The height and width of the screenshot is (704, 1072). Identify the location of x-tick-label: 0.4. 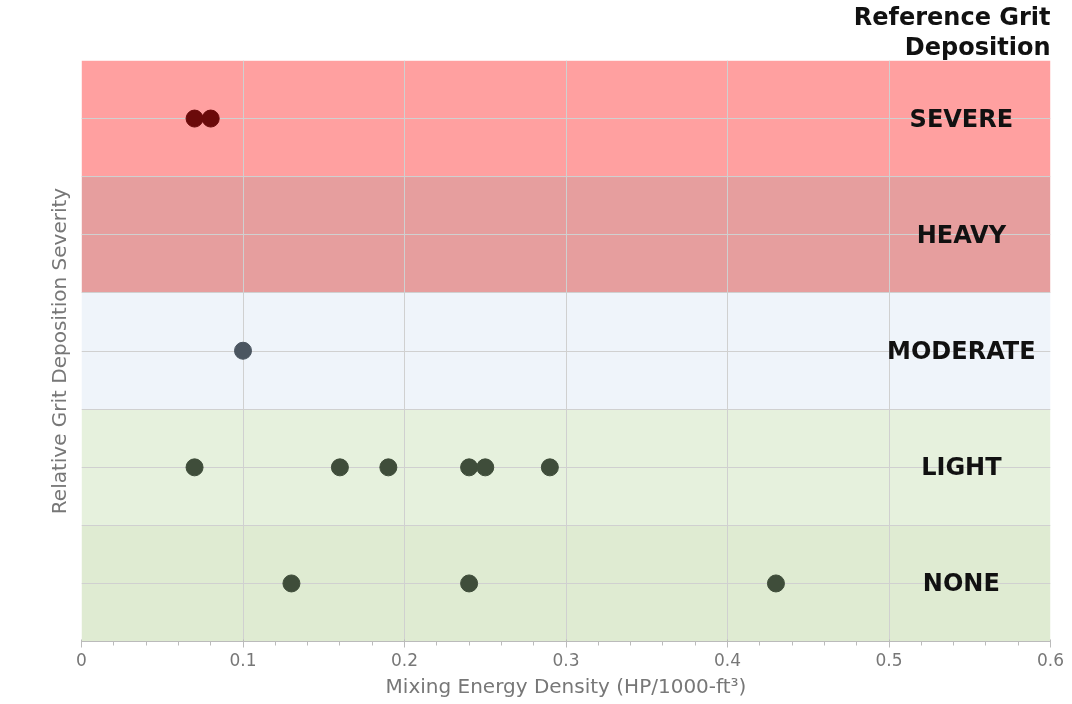
(727, 659).